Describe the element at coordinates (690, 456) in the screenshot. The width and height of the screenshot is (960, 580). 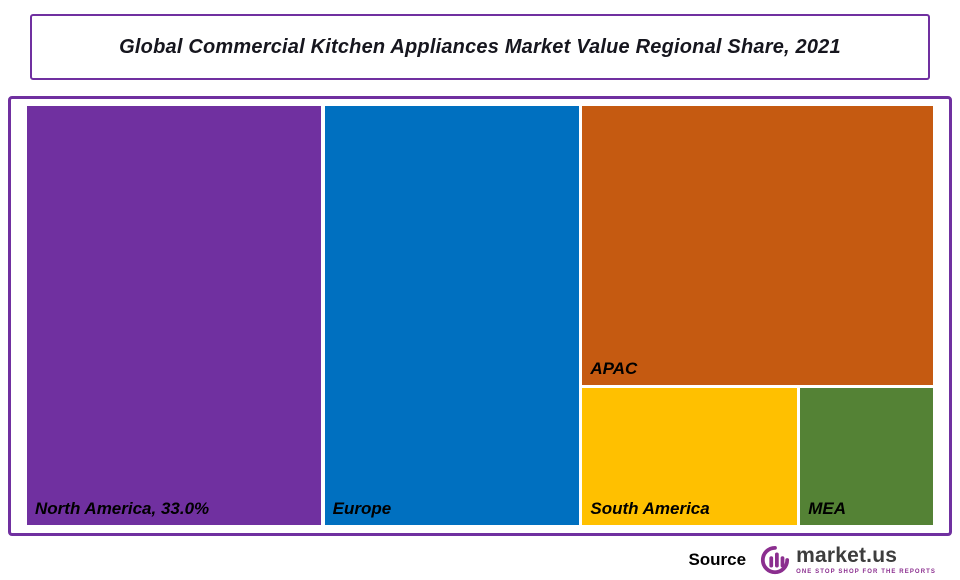
I see `treemap-tile-south-america: South America` at that location.